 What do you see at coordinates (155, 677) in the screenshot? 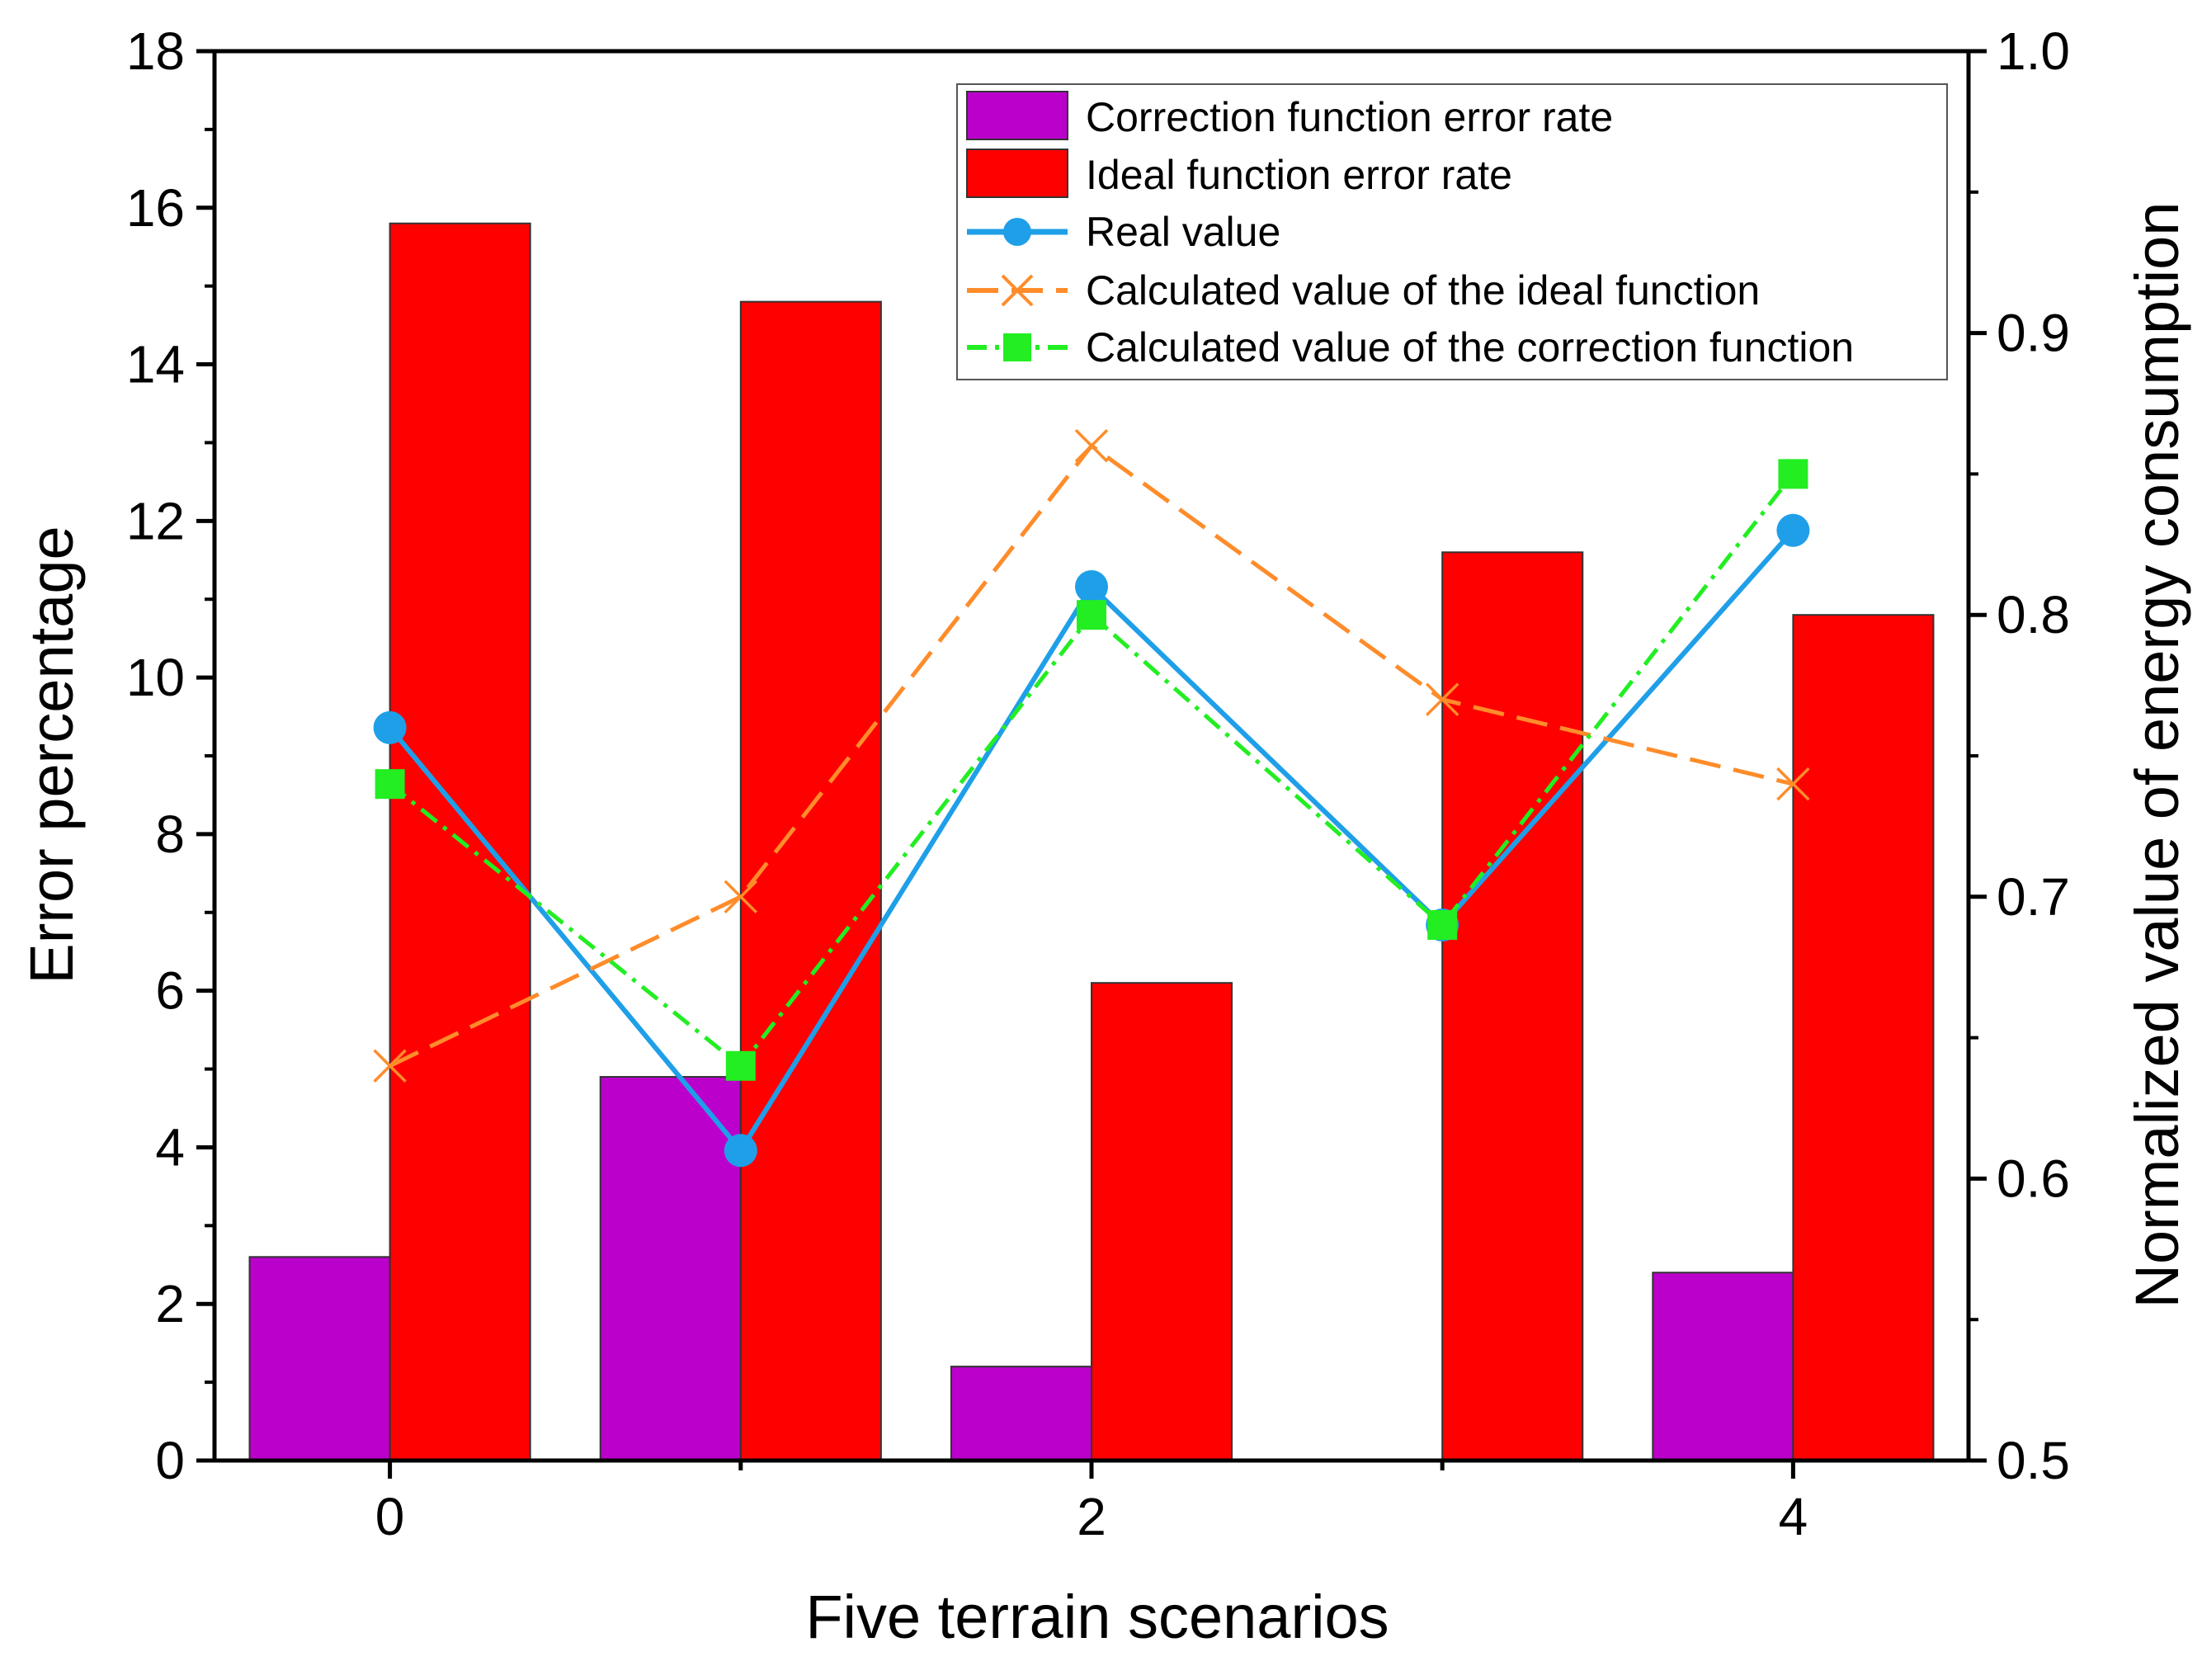
I see `left-tick-label: 10` at bounding box center [155, 677].